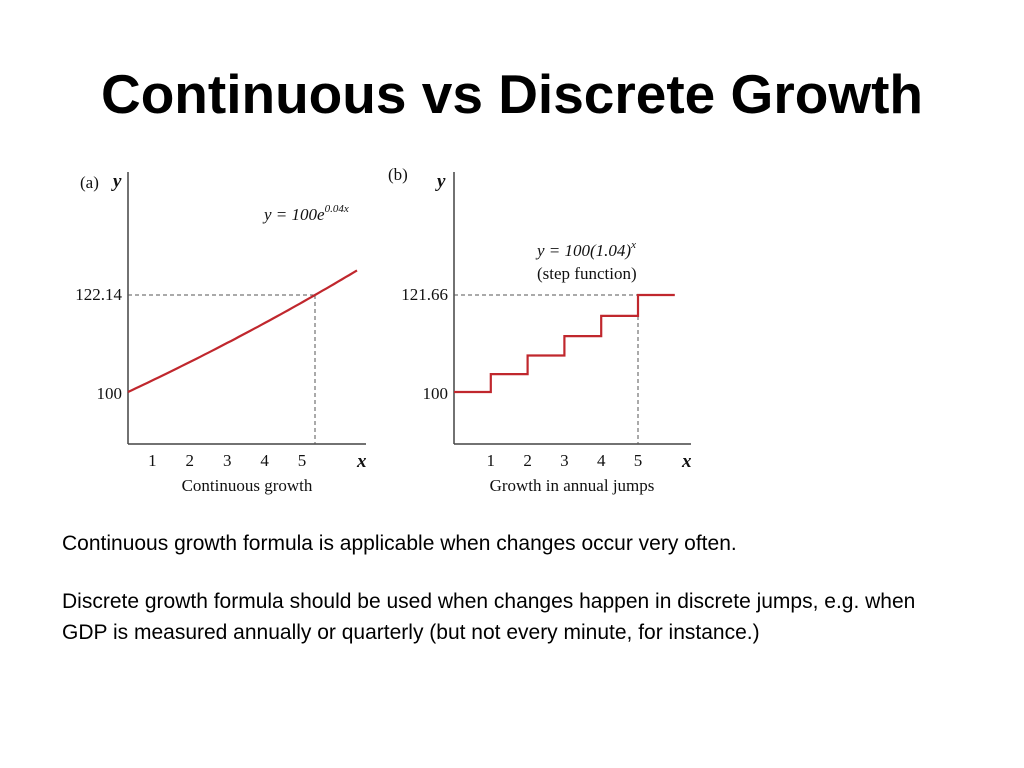 The width and height of the screenshot is (1024, 768). What do you see at coordinates (190, 460) in the screenshot?
I see `panel-a-x-tick-2: 2` at bounding box center [190, 460].